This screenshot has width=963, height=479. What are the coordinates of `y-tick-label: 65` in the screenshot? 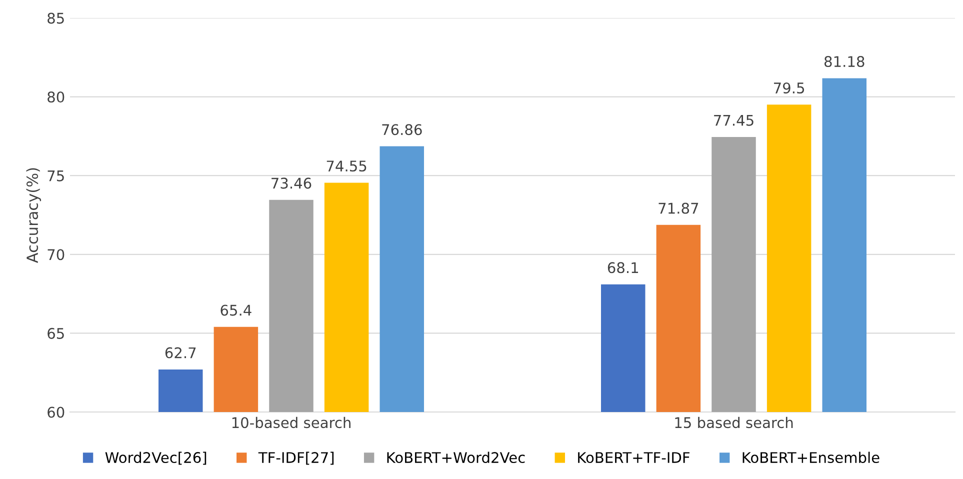 It's located at (56, 333).